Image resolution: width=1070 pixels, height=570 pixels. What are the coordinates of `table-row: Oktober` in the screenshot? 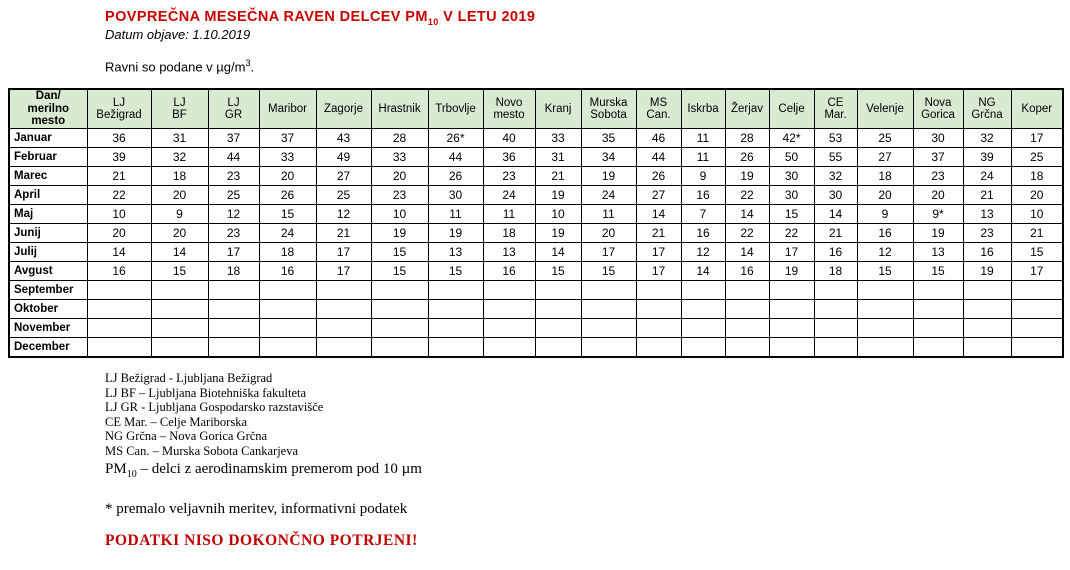 It's located at (536, 309).